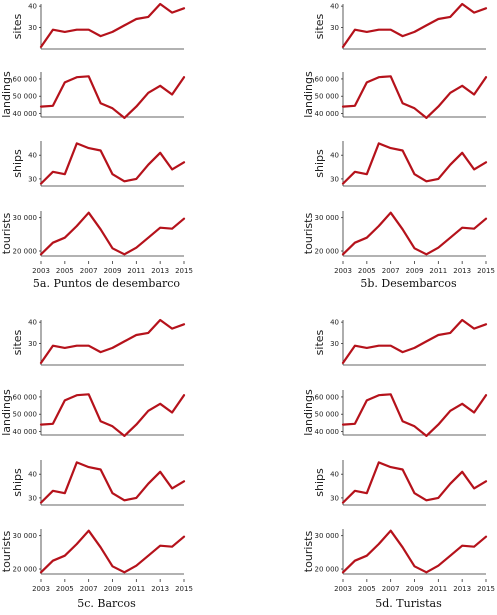 The width and height of the screenshot is (497, 615). What do you see at coordinates (408, 283) in the screenshot?
I see `chart-caption: 5b. Desembarcos` at bounding box center [408, 283].